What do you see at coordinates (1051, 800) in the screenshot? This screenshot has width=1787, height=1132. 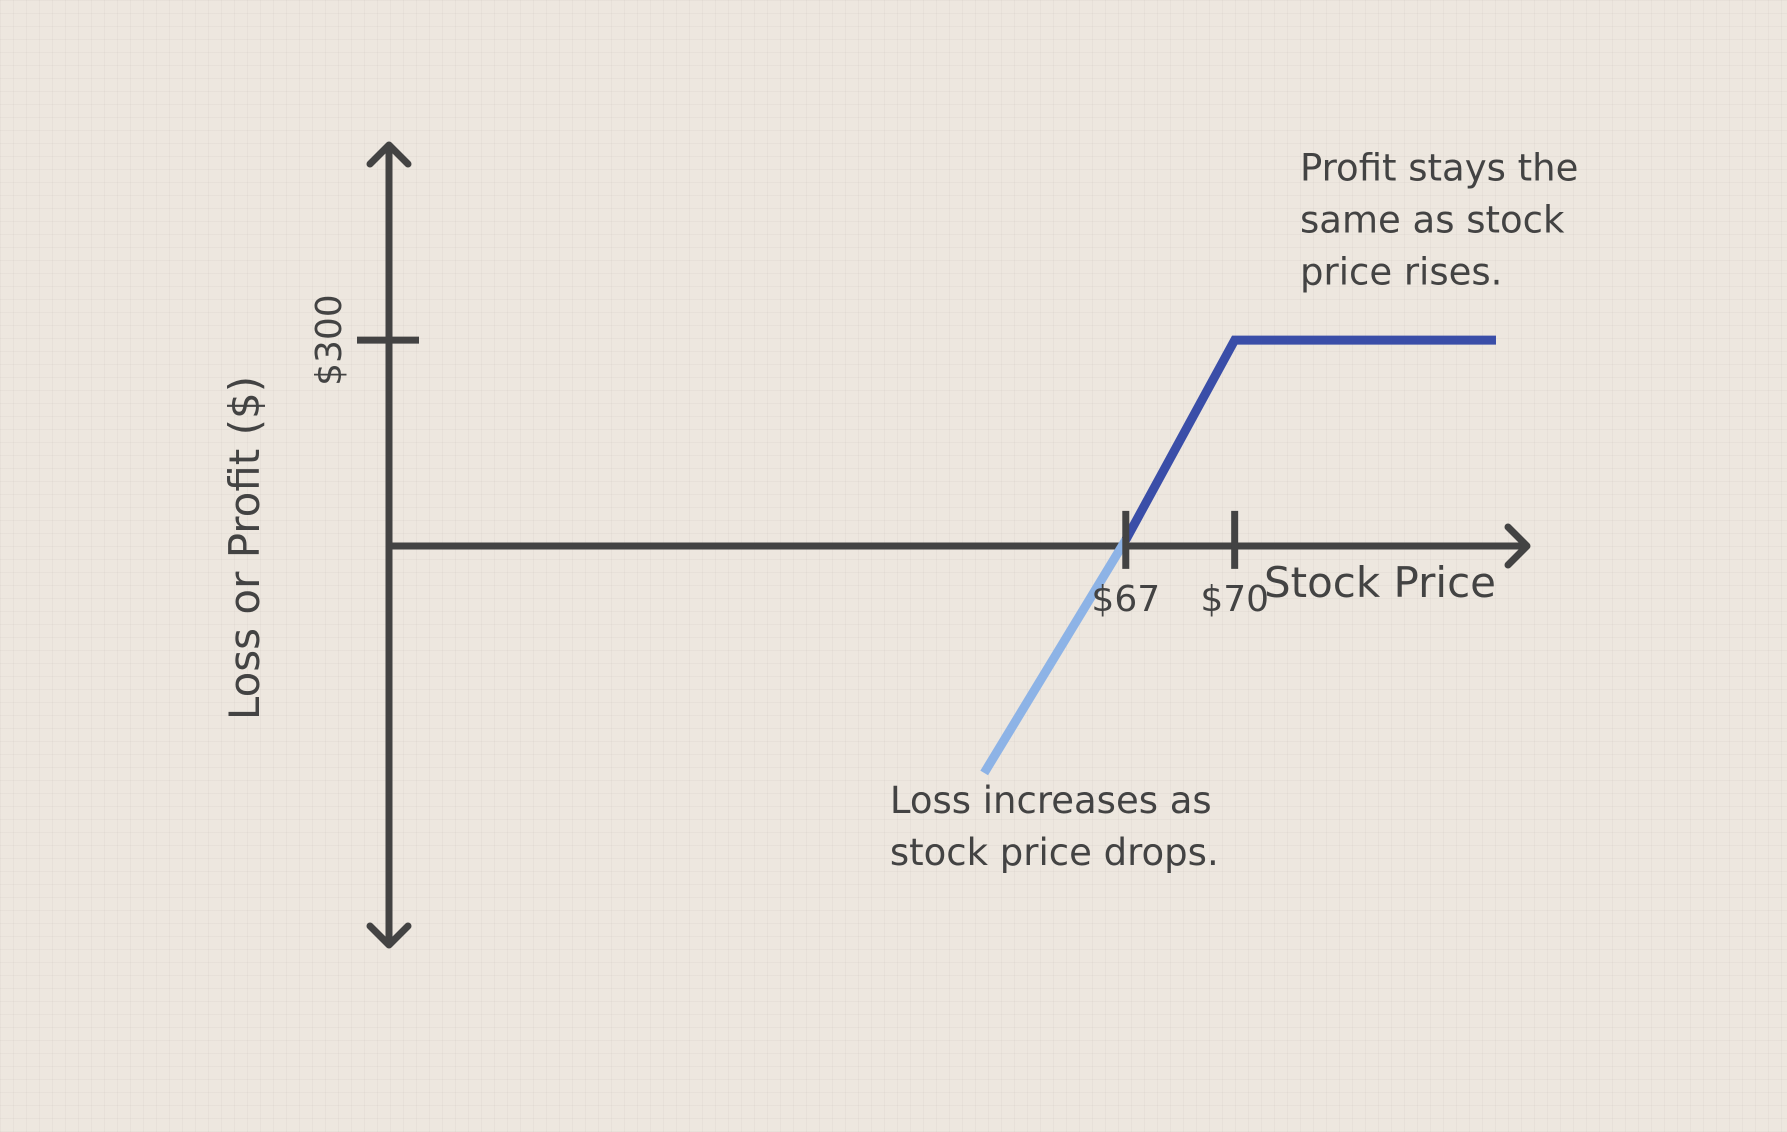 I see `annotation-2-line-1: Loss increases as` at bounding box center [1051, 800].